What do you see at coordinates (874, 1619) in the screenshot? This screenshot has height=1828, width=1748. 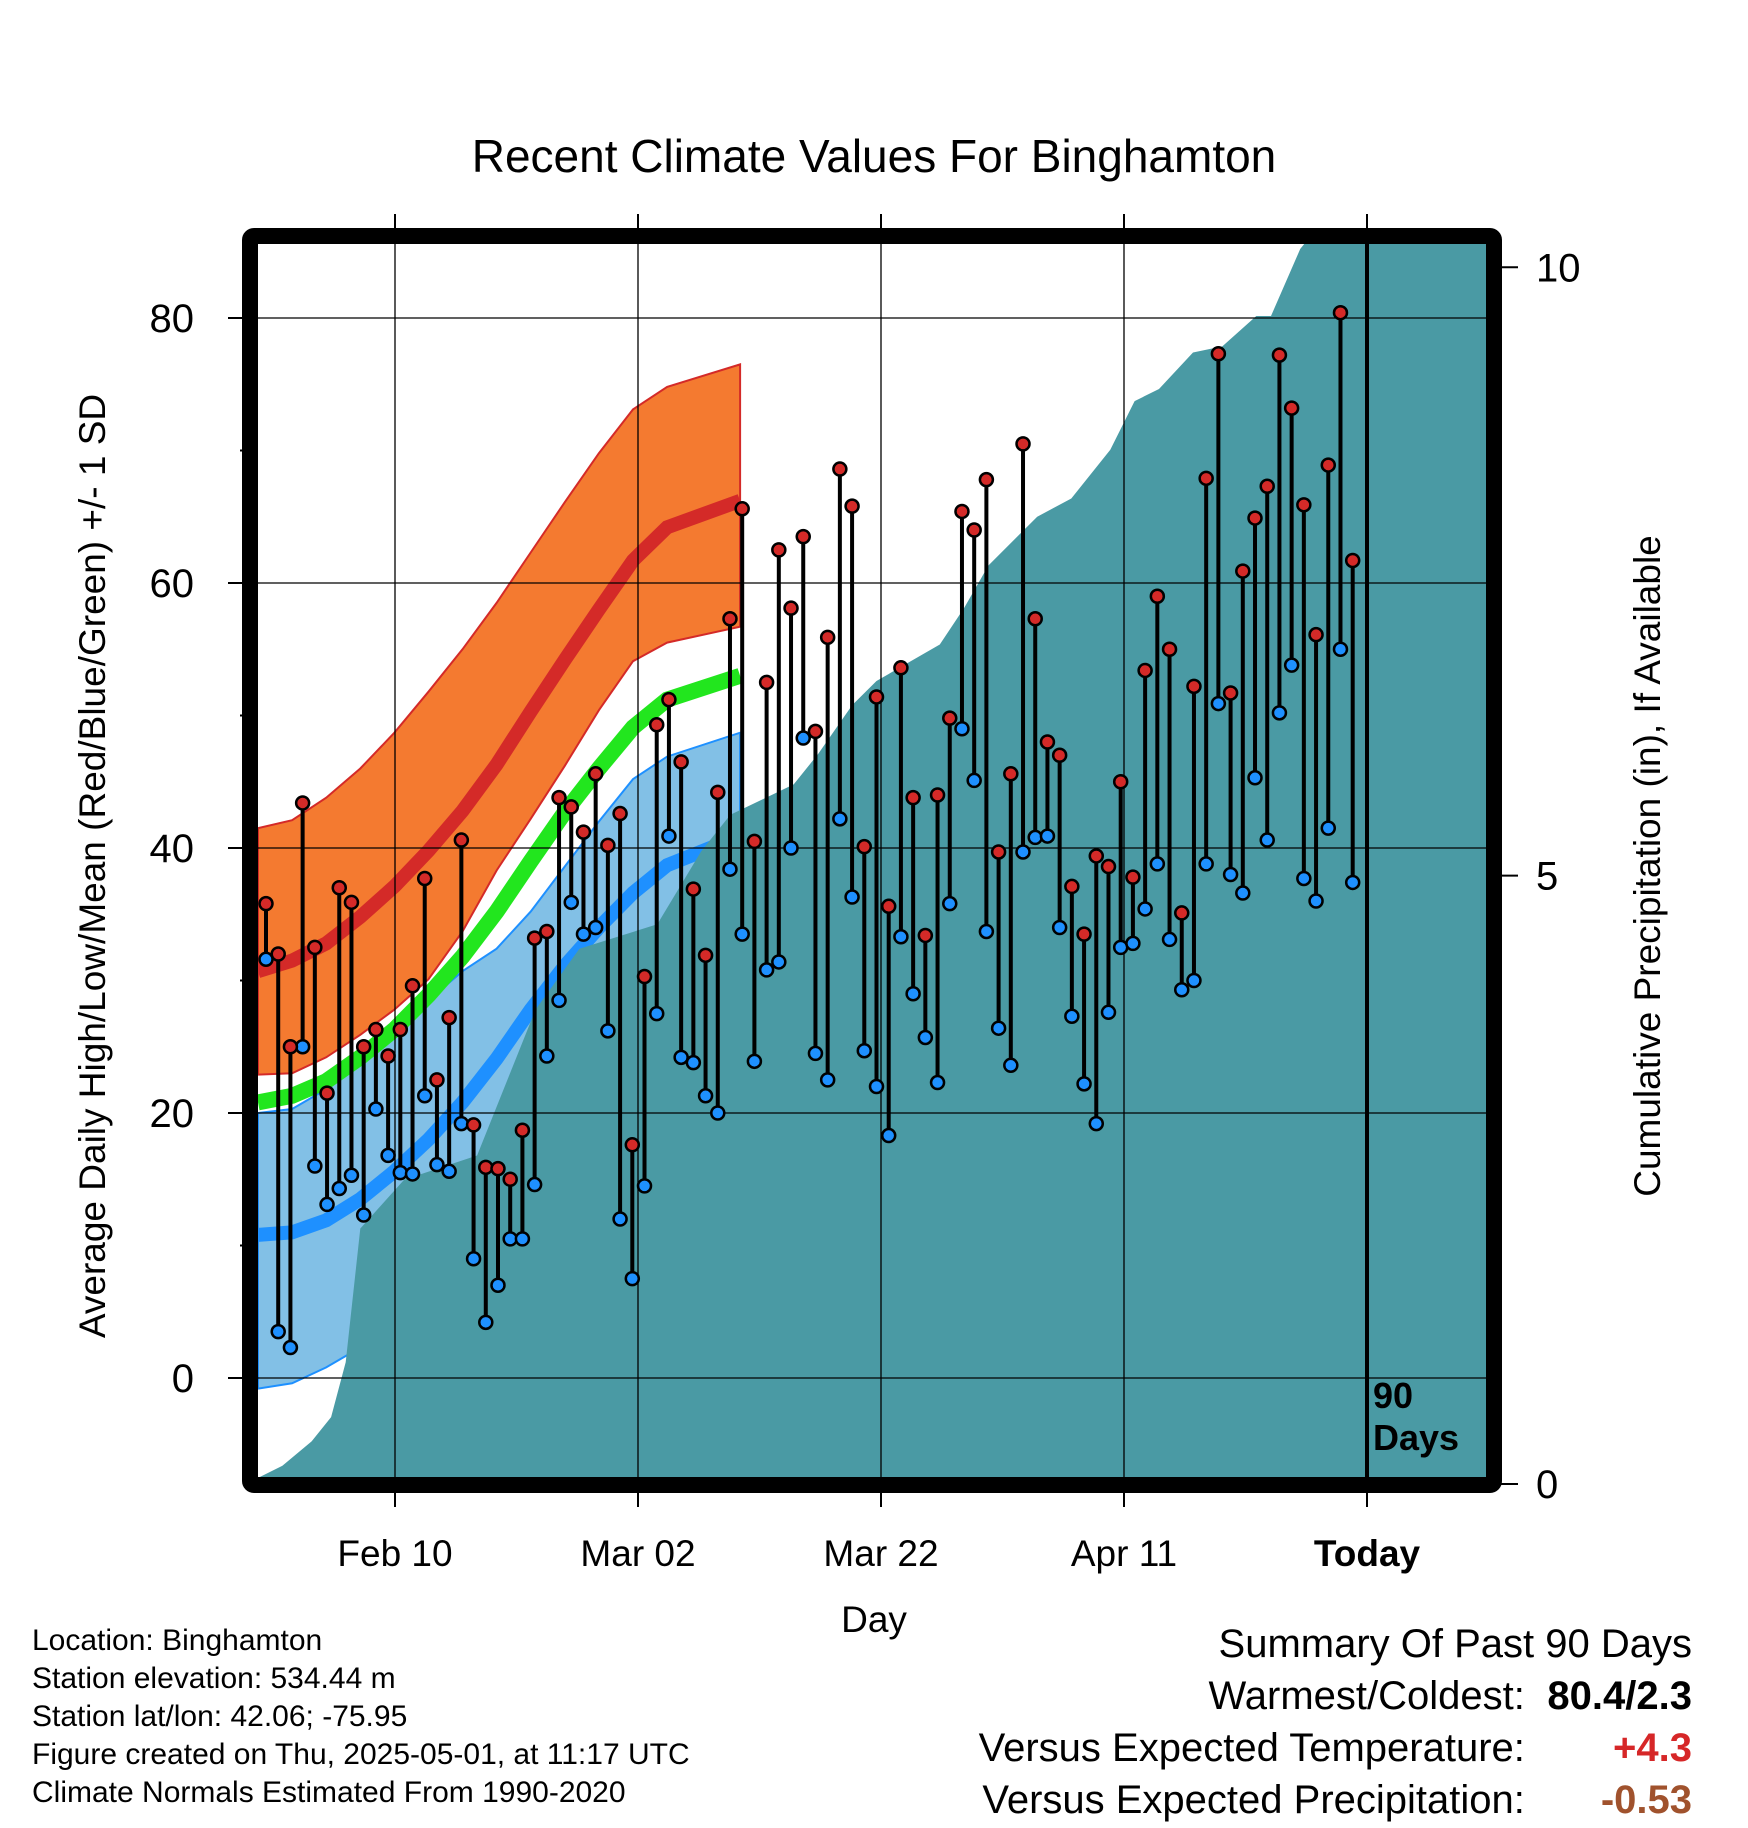 I see `x-axis-label: Day` at bounding box center [874, 1619].